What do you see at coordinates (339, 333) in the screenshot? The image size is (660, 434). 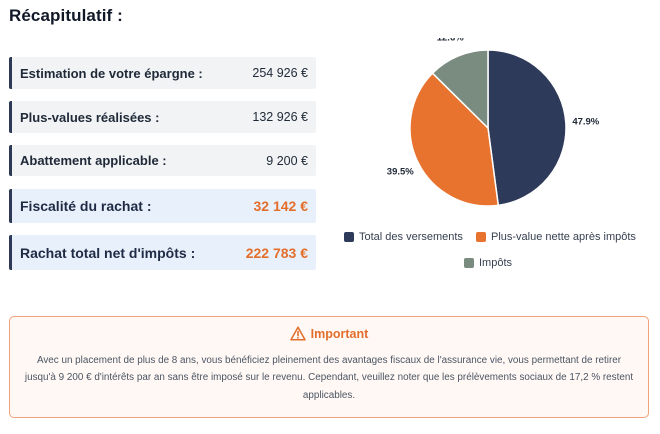 I see `important-title: Important` at bounding box center [339, 333].